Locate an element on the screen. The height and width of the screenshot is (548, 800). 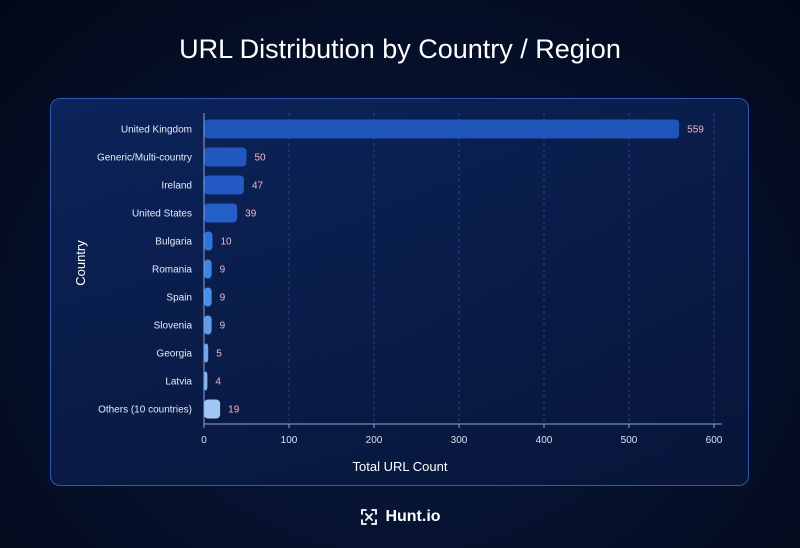
y-tick-label: Others (10 countries) is located at coordinates (145, 410).